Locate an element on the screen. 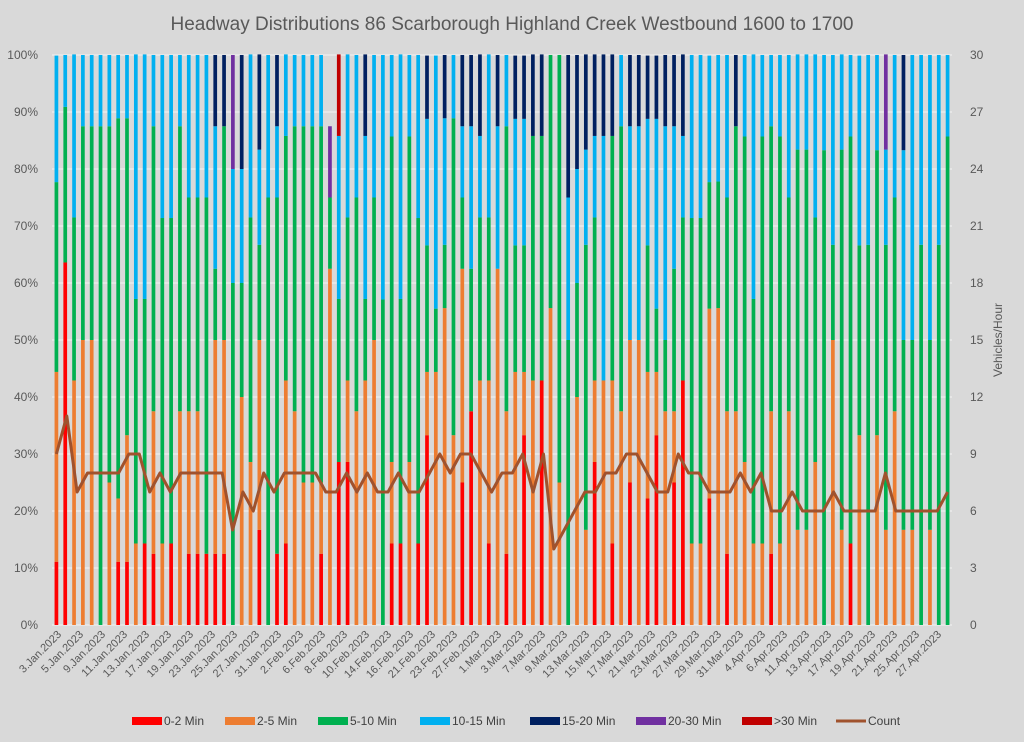 The height and width of the screenshot is (742, 1024). y-left-tick-label: 80% is located at coordinates (26, 169).